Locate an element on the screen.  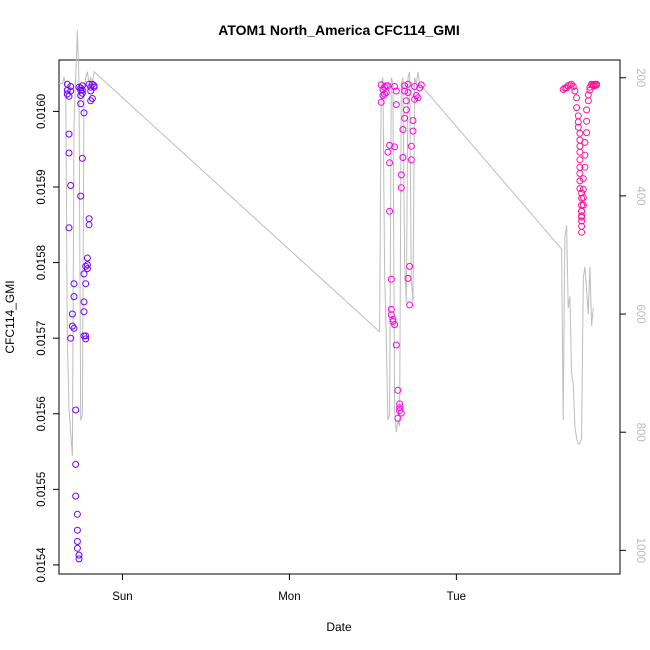
y-tick-label: 0.0156 is located at coordinates (42, 413).